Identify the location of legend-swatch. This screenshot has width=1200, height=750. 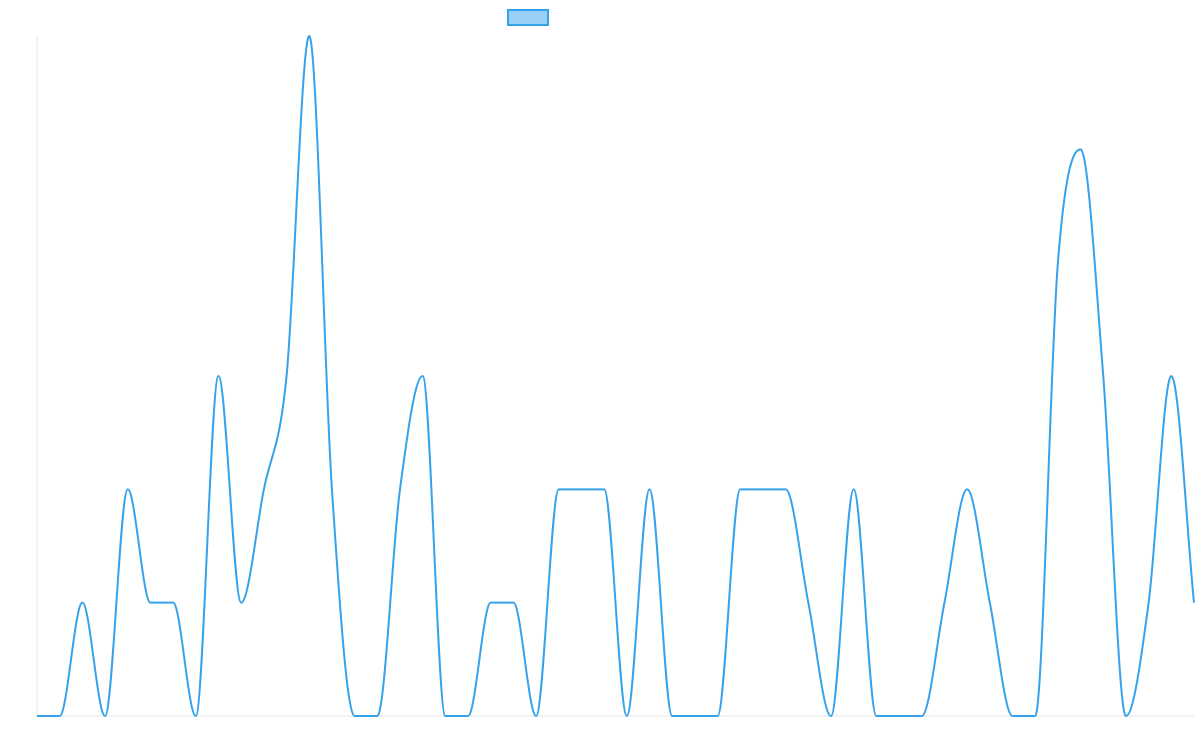
(528, 17).